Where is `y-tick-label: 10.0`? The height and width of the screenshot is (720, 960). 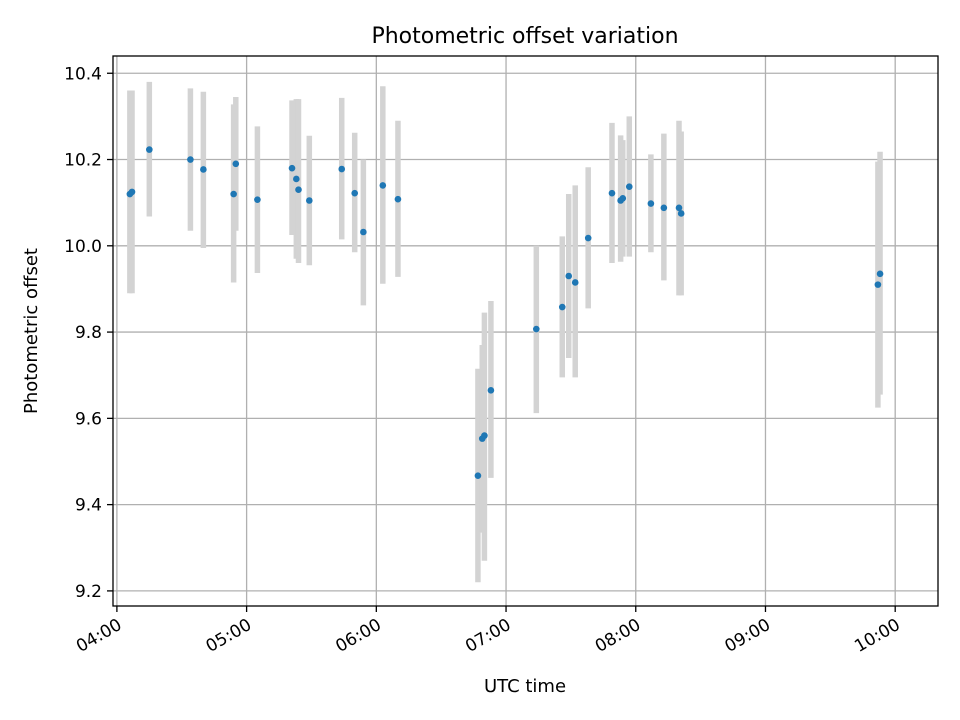 y-tick-label: 10.0 is located at coordinates (83, 247).